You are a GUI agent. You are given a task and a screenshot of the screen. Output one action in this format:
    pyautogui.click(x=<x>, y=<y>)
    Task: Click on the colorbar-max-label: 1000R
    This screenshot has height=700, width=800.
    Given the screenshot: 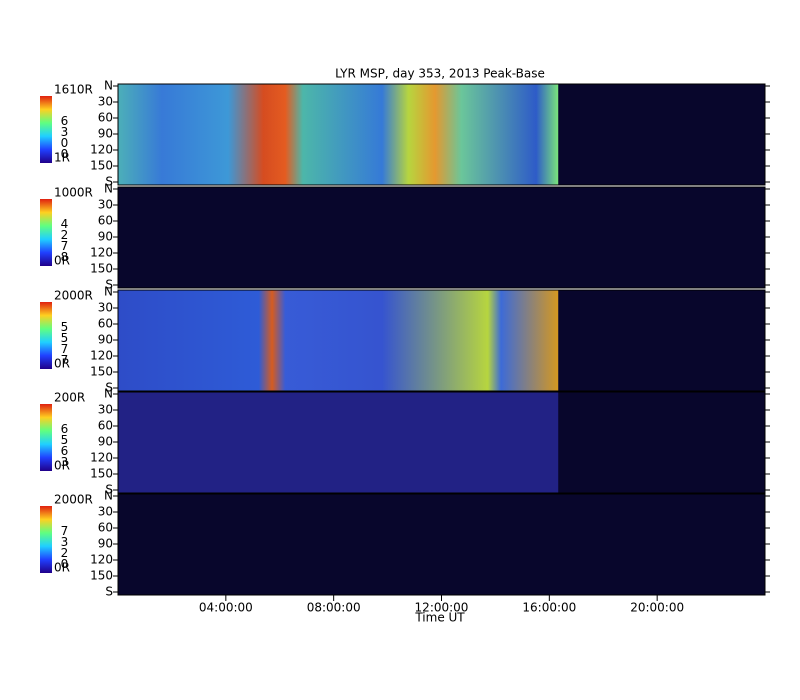 What is the action you would take?
    pyautogui.click(x=73, y=193)
    